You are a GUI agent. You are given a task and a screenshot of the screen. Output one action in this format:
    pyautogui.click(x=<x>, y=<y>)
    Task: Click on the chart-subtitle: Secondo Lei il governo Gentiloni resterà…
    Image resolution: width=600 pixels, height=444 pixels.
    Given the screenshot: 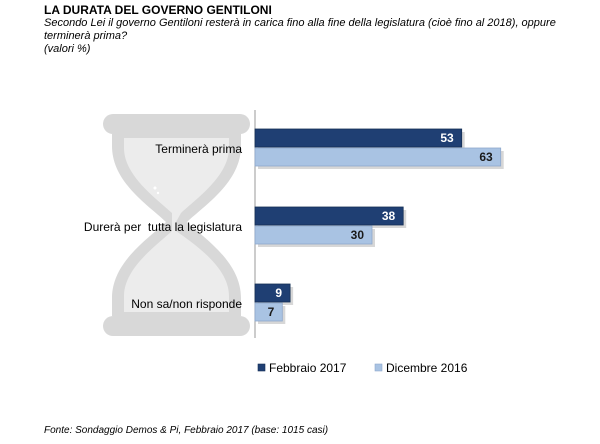 What is the action you would take?
    pyautogui.click(x=300, y=29)
    